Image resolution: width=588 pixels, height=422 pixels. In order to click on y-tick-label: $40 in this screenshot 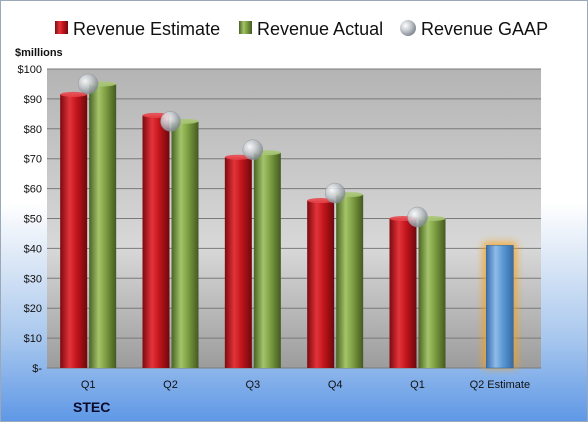, I will do `click(33, 249)`.